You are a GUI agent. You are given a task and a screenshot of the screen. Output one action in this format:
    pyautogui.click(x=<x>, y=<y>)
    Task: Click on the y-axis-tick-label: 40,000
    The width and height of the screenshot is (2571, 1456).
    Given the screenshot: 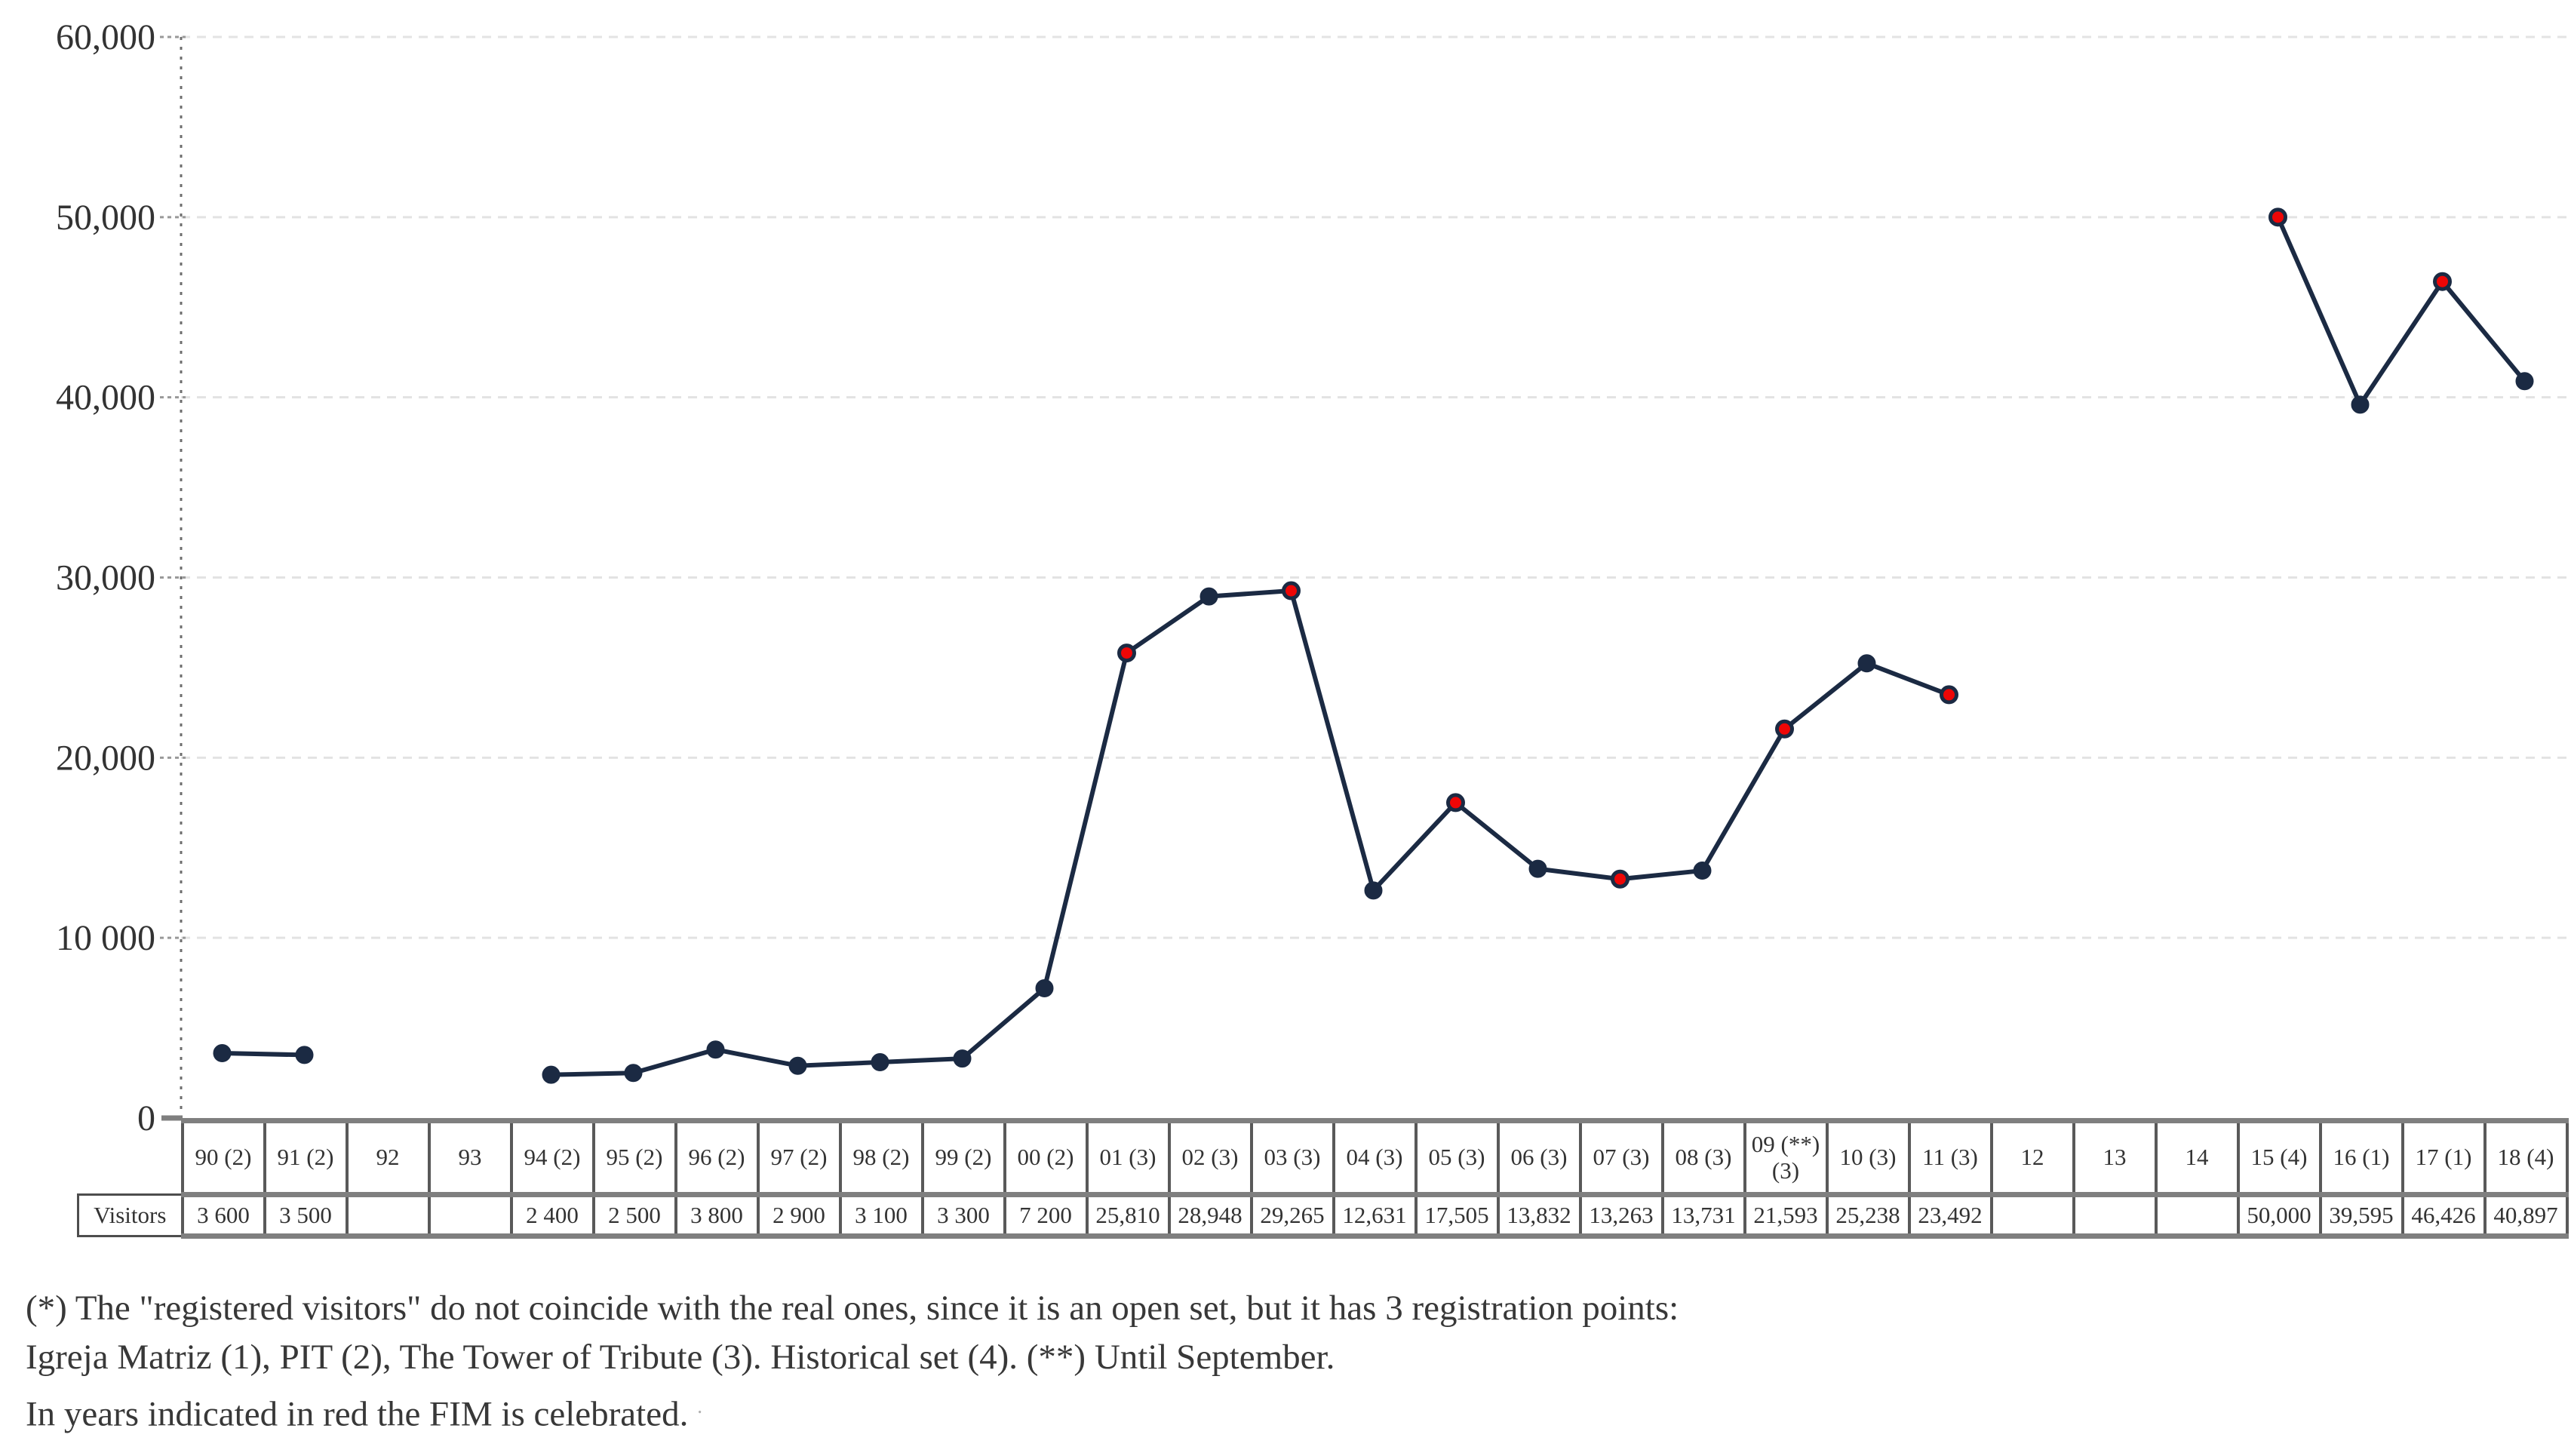 What is the action you would take?
    pyautogui.click(x=106, y=398)
    